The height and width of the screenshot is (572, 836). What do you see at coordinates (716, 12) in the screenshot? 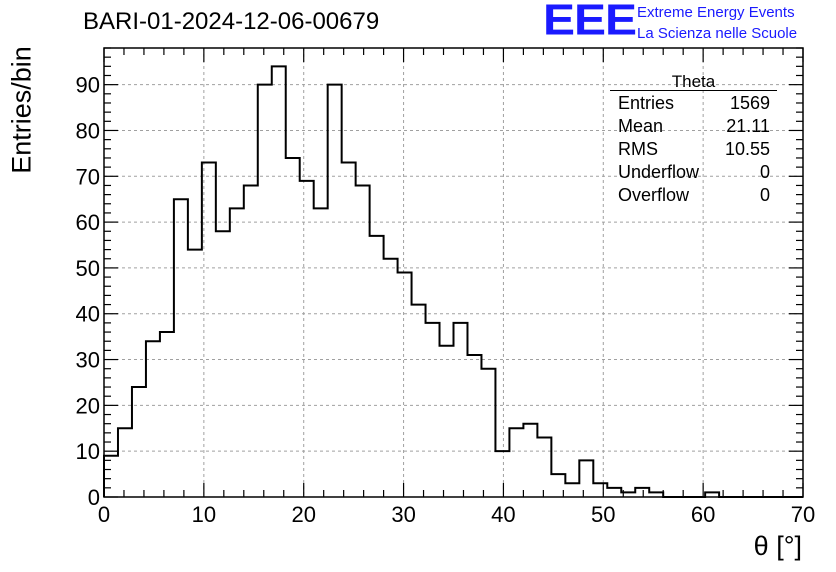
I see `eee-subtitle-line1: Extreme Energy Events` at bounding box center [716, 12].